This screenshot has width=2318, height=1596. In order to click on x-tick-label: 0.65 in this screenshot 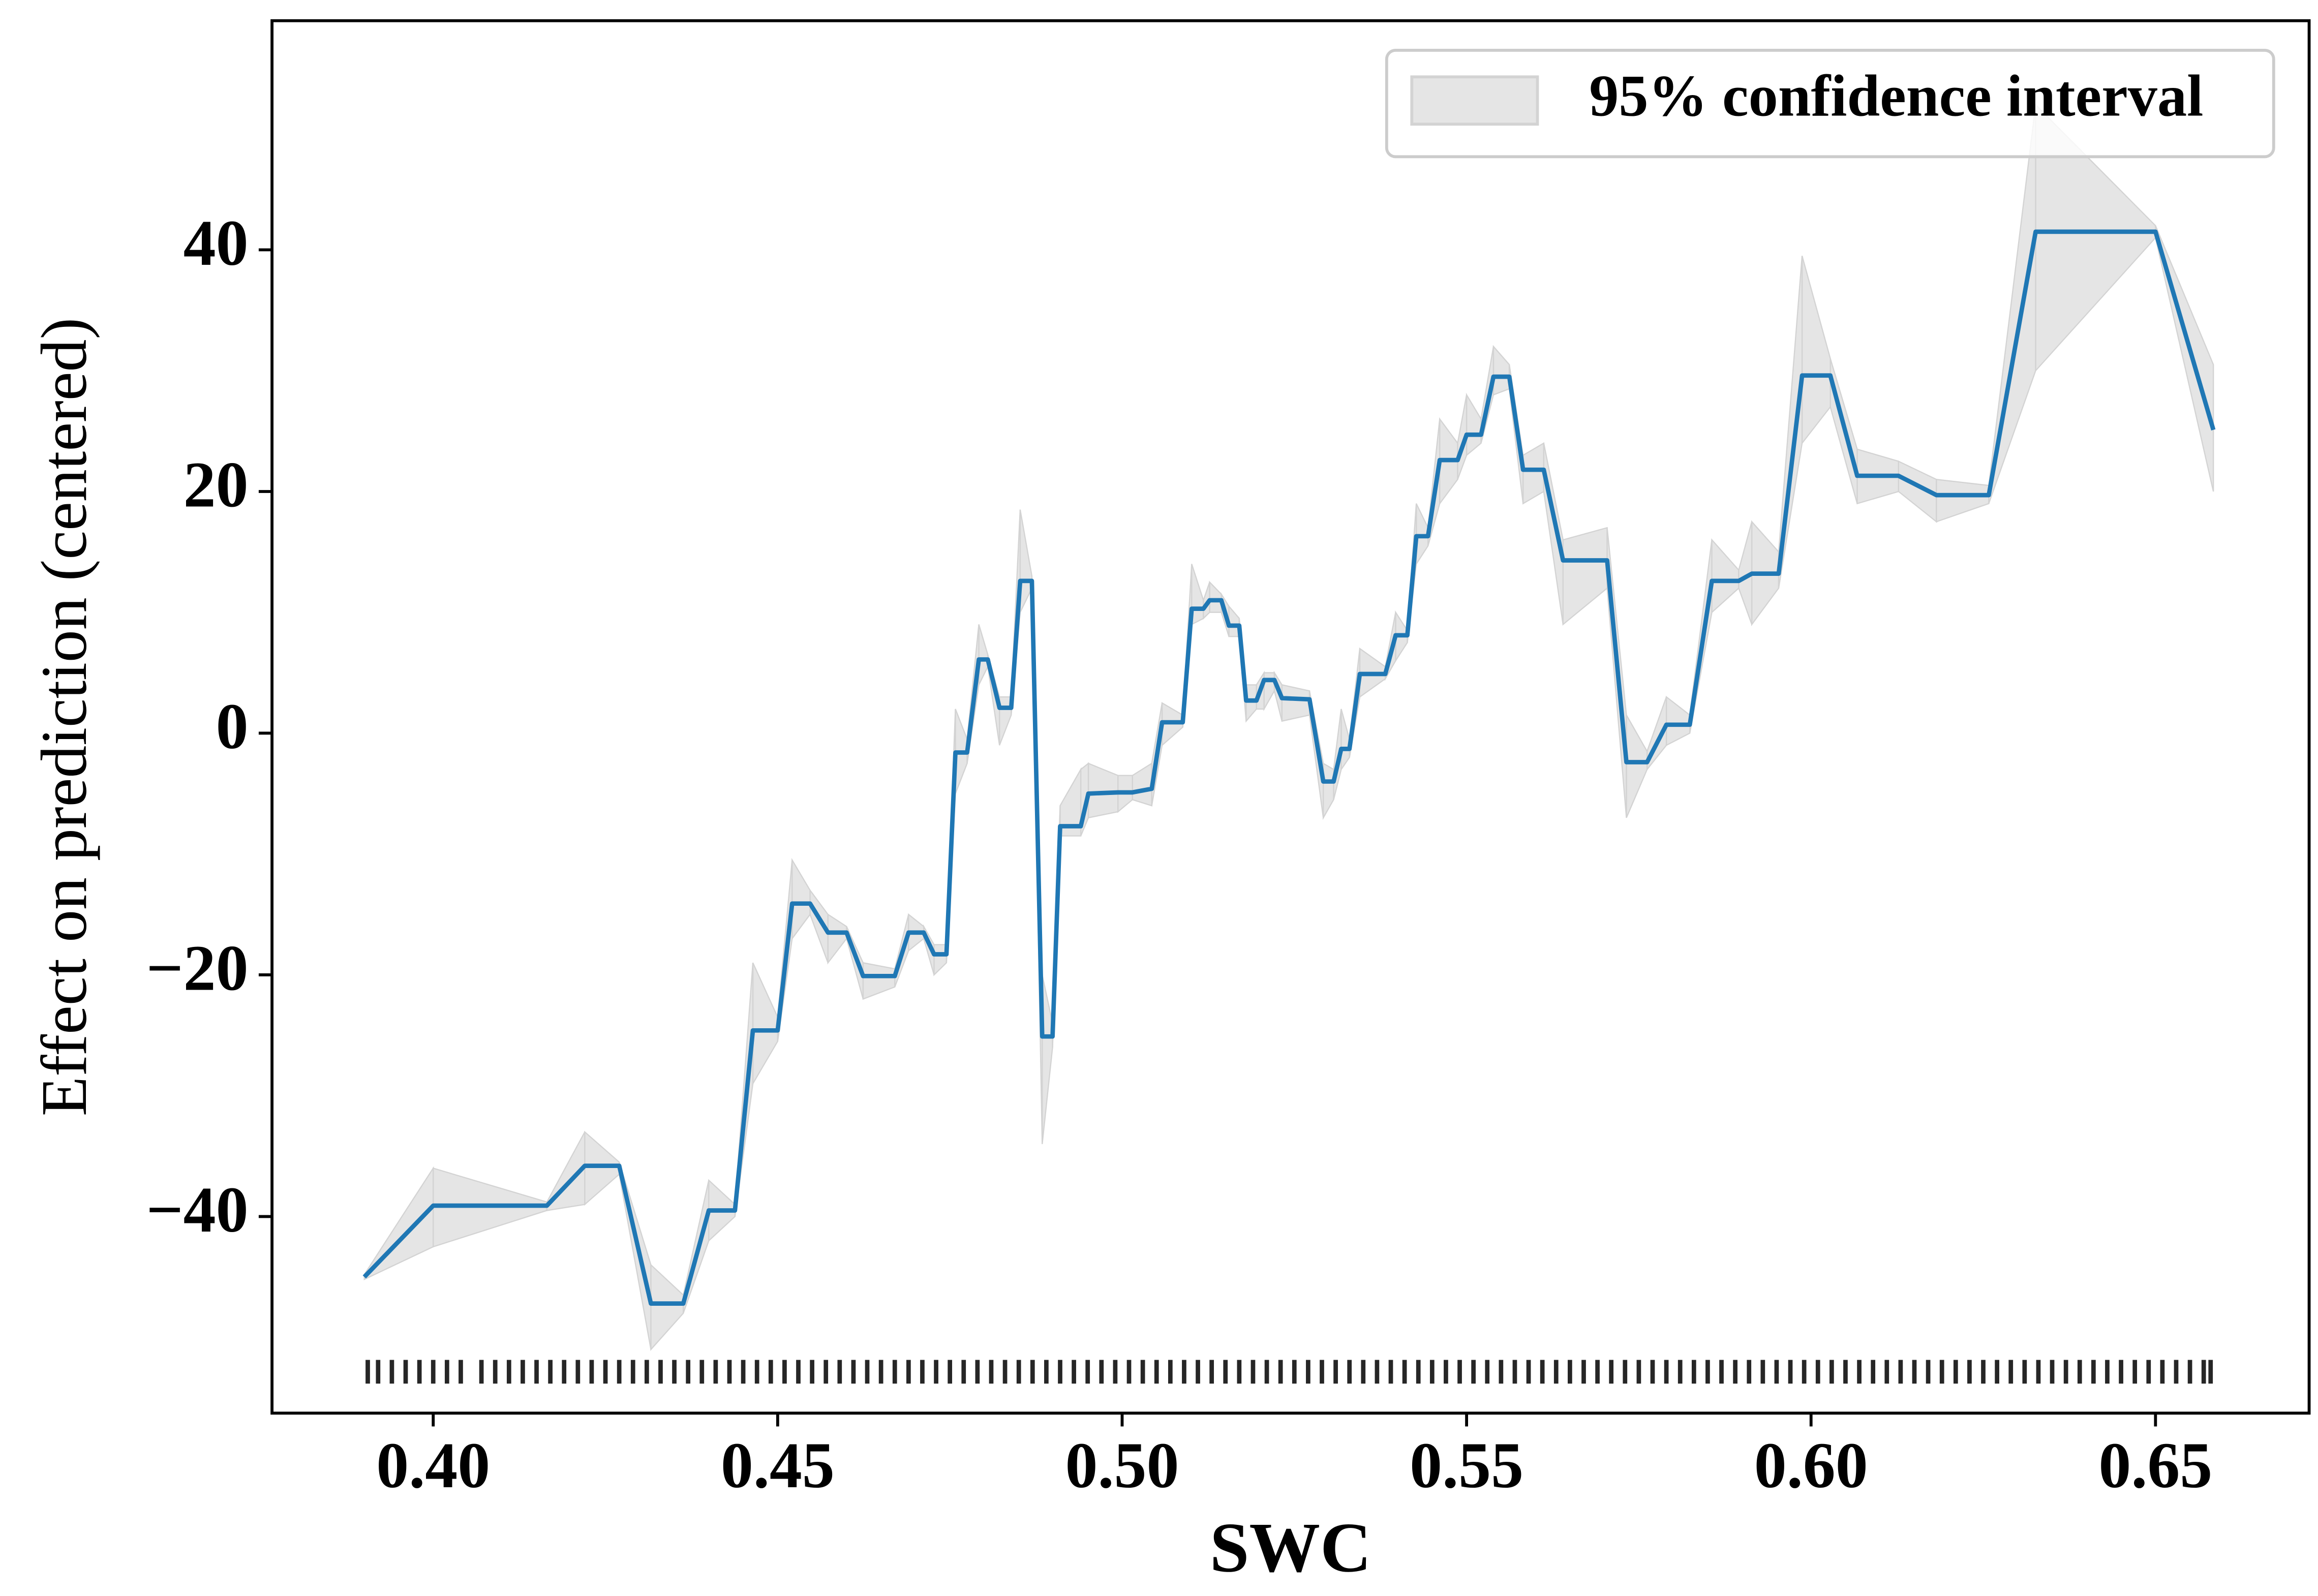, I will do `click(2155, 1465)`.